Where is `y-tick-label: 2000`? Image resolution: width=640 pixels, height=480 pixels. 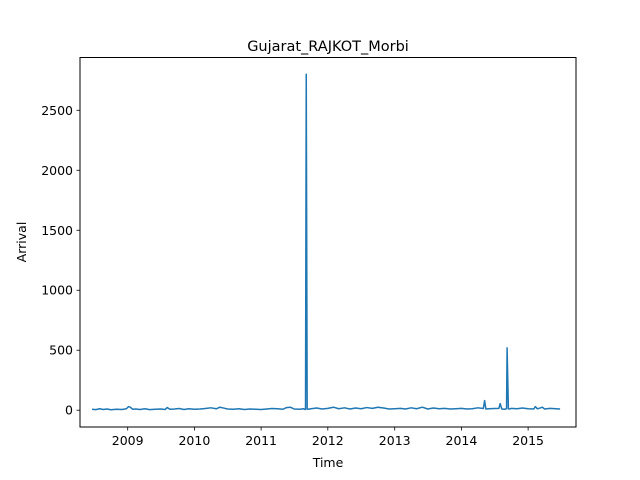 y-tick-label: 2000 is located at coordinates (57, 170).